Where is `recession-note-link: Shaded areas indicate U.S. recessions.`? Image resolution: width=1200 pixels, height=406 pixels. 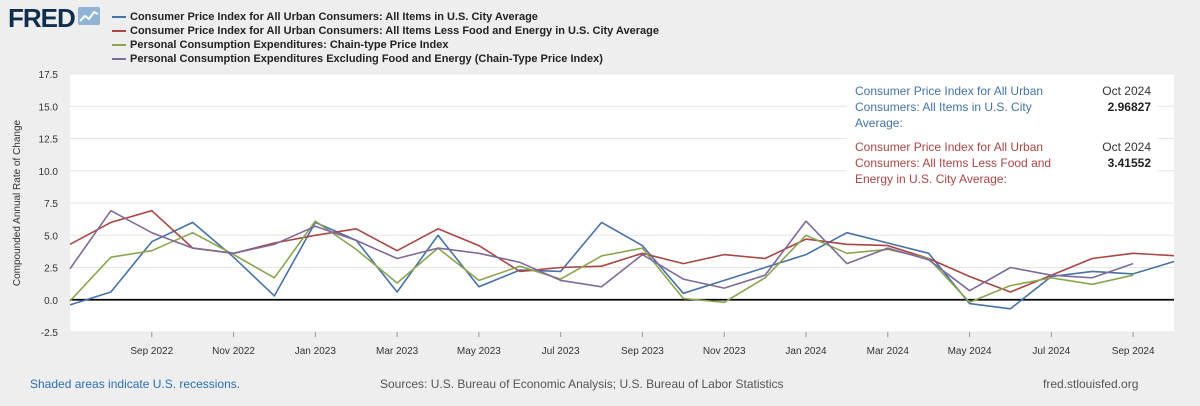 recession-note-link: Shaded areas indicate U.S. recessions. is located at coordinates (135, 384).